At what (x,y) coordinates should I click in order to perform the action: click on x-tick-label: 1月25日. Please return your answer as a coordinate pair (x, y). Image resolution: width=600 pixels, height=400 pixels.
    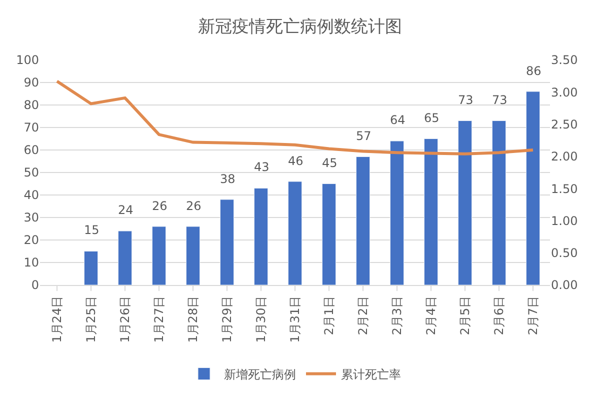
    Looking at the image, I should click on (91, 319).